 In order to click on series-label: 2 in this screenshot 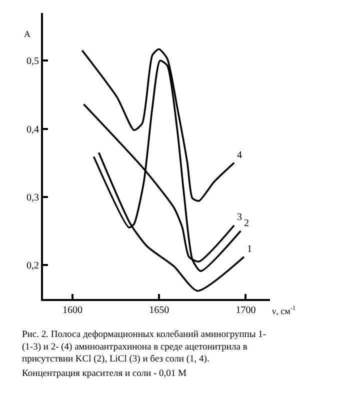, I will do `click(246, 223)`.